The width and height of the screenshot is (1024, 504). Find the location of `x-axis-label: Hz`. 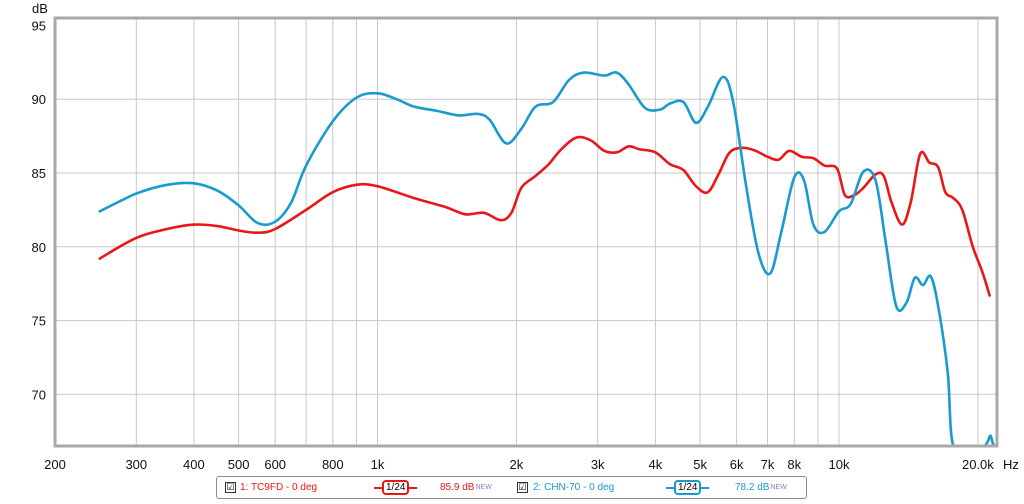

x-axis-label: Hz is located at coordinates (1011, 464).